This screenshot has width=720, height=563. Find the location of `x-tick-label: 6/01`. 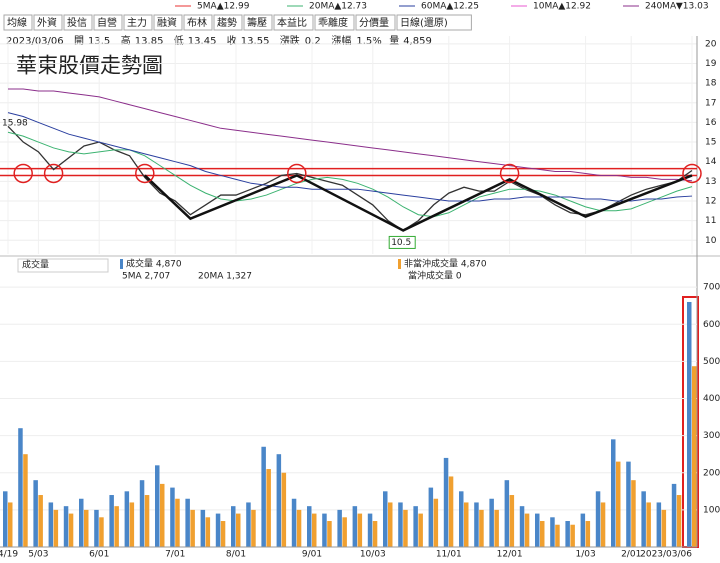

x-tick-label: 6/01 is located at coordinates (99, 555).